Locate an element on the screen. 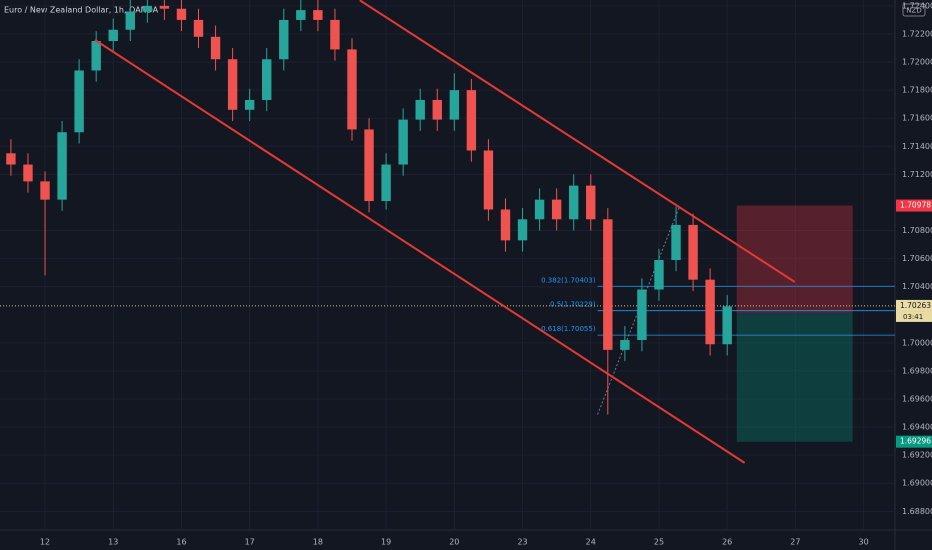 The width and height of the screenshot is (932, 550). price-tag-label: 1.70978 is located at coordinates (915, 205).